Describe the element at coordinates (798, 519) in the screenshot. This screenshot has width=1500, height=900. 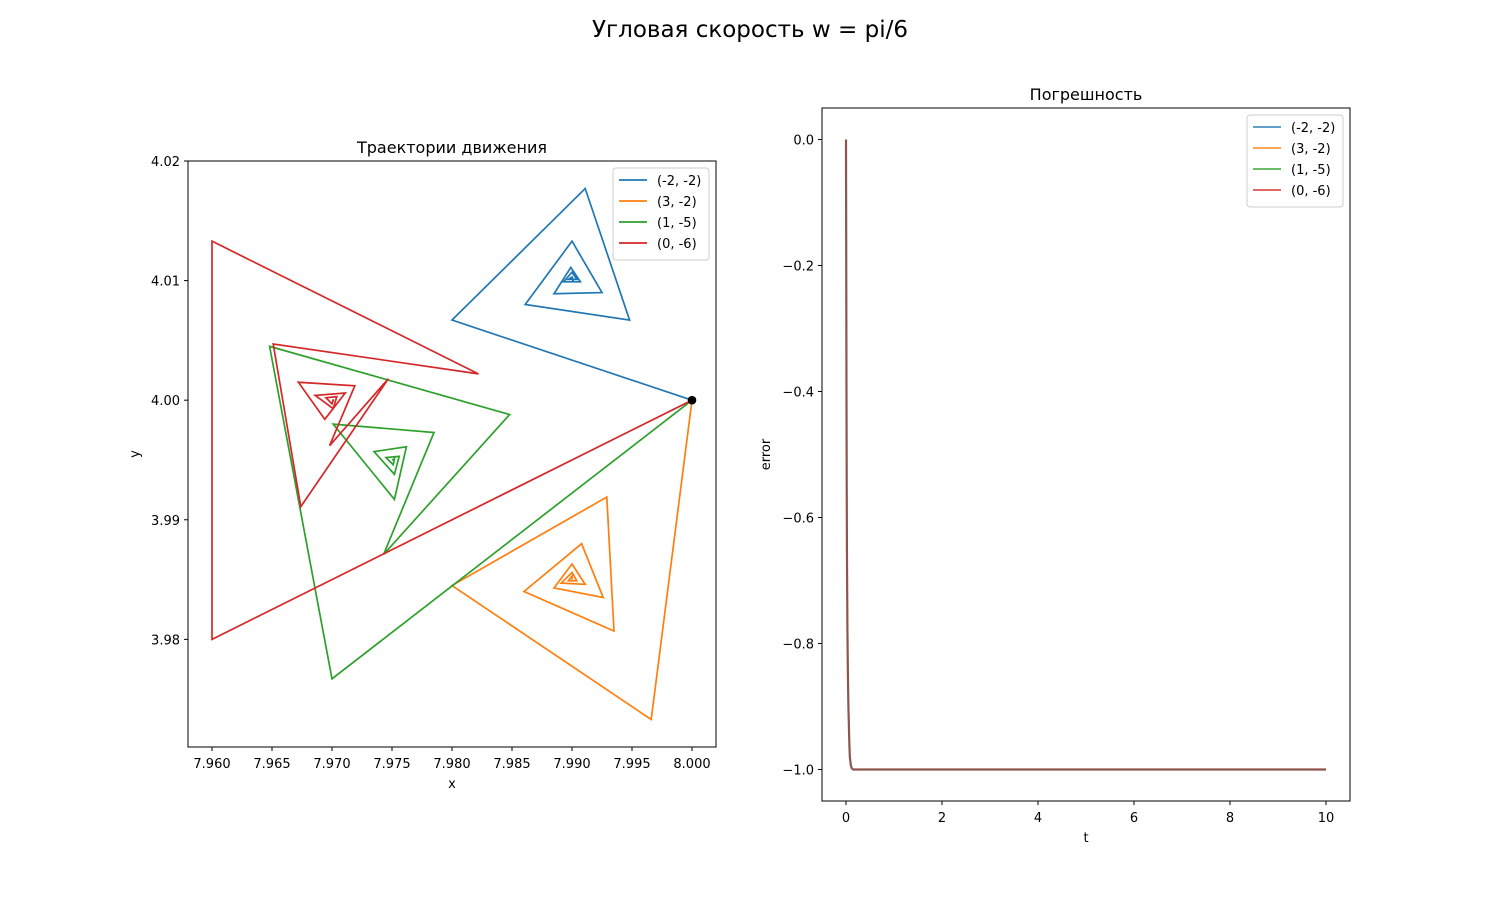
I see `y-tick-label: −0.6` at that location.